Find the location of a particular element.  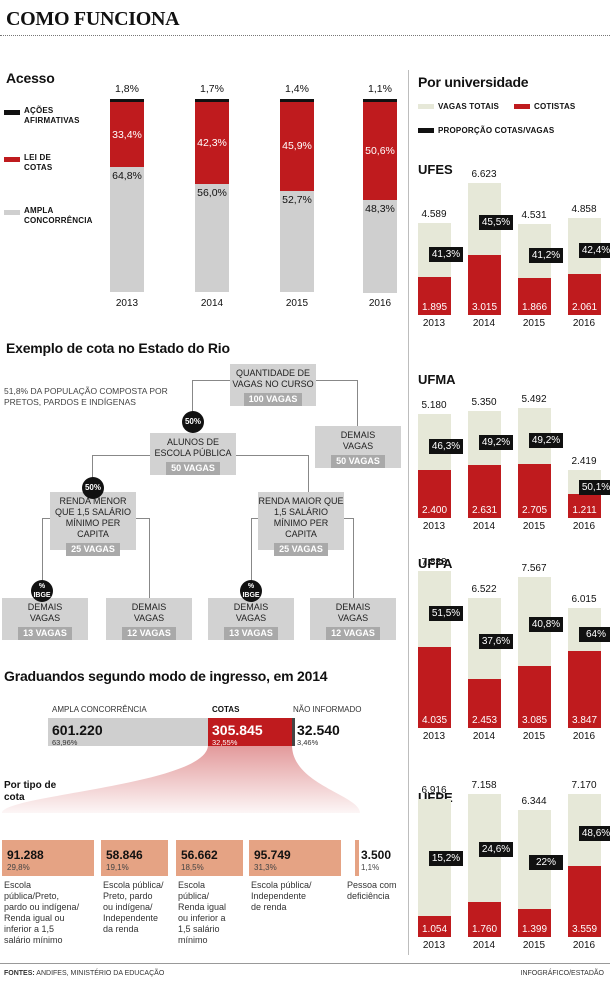

card-desc-line: Renda igual is located at coordinates (202, 907).